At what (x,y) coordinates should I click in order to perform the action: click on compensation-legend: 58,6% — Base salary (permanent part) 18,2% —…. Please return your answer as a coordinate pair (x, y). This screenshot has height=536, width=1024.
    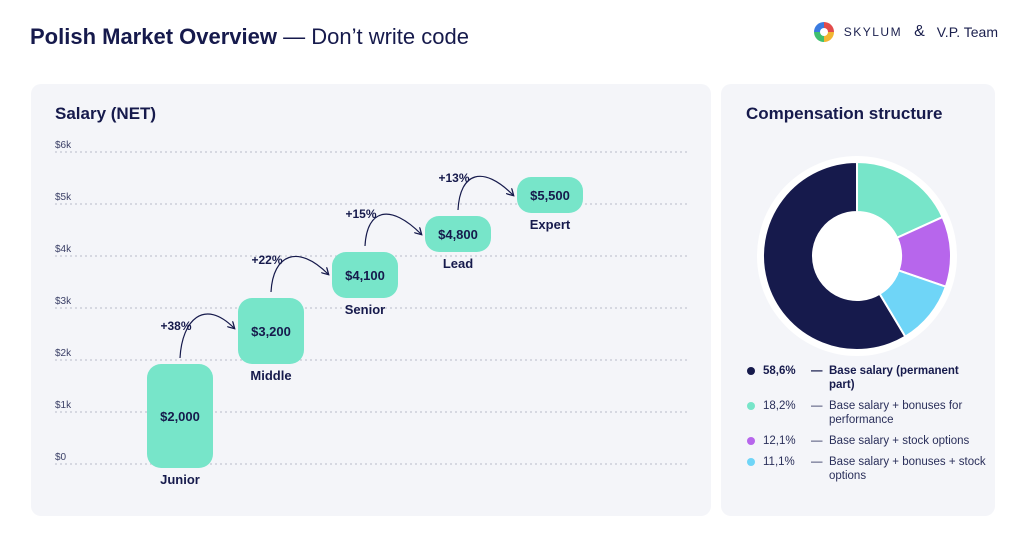
    Looking at the image, I should click on (867, 427).